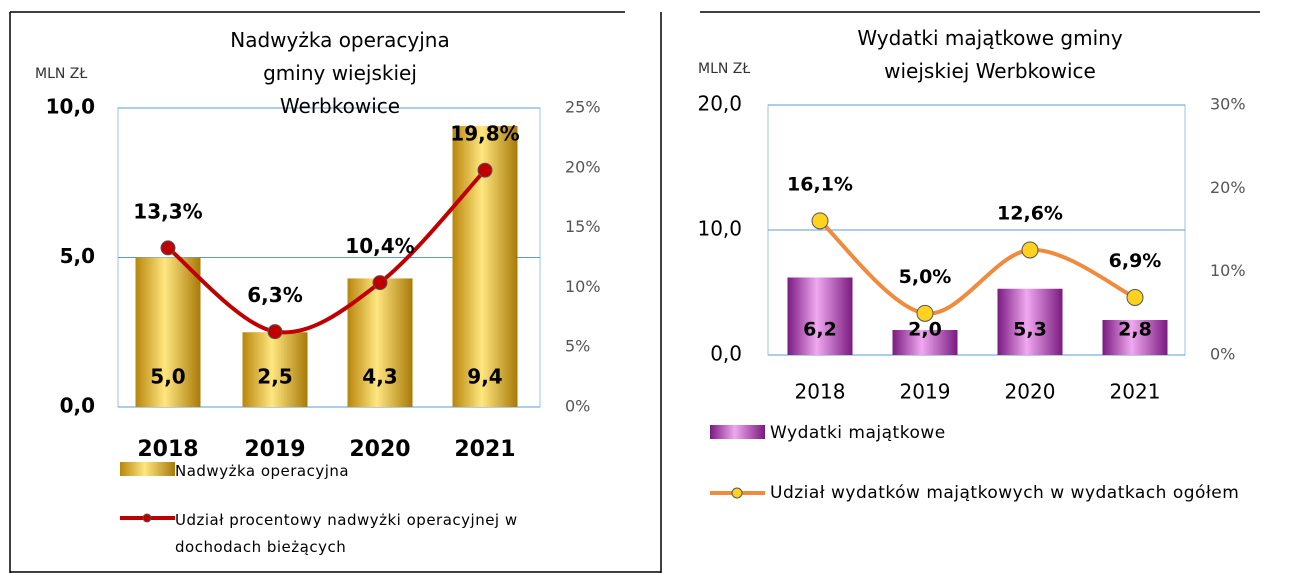 Image resolution: width=1301 pixels, height=573 pixels. What do you see at coordinates (583, 107) in the screenshot?
I see `y2-tick-label: 25%` at bounding box center [583, 107].